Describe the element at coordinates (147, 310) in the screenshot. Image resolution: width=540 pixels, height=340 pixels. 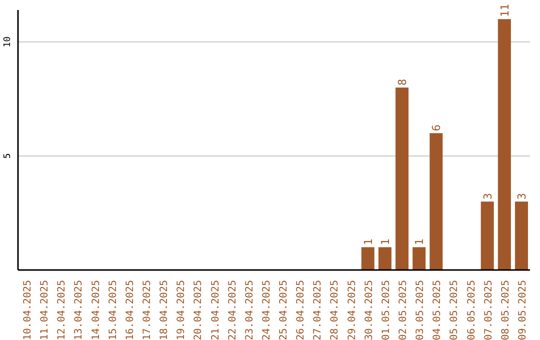
I see `x-tick-label: 17.04.2025` at that location.